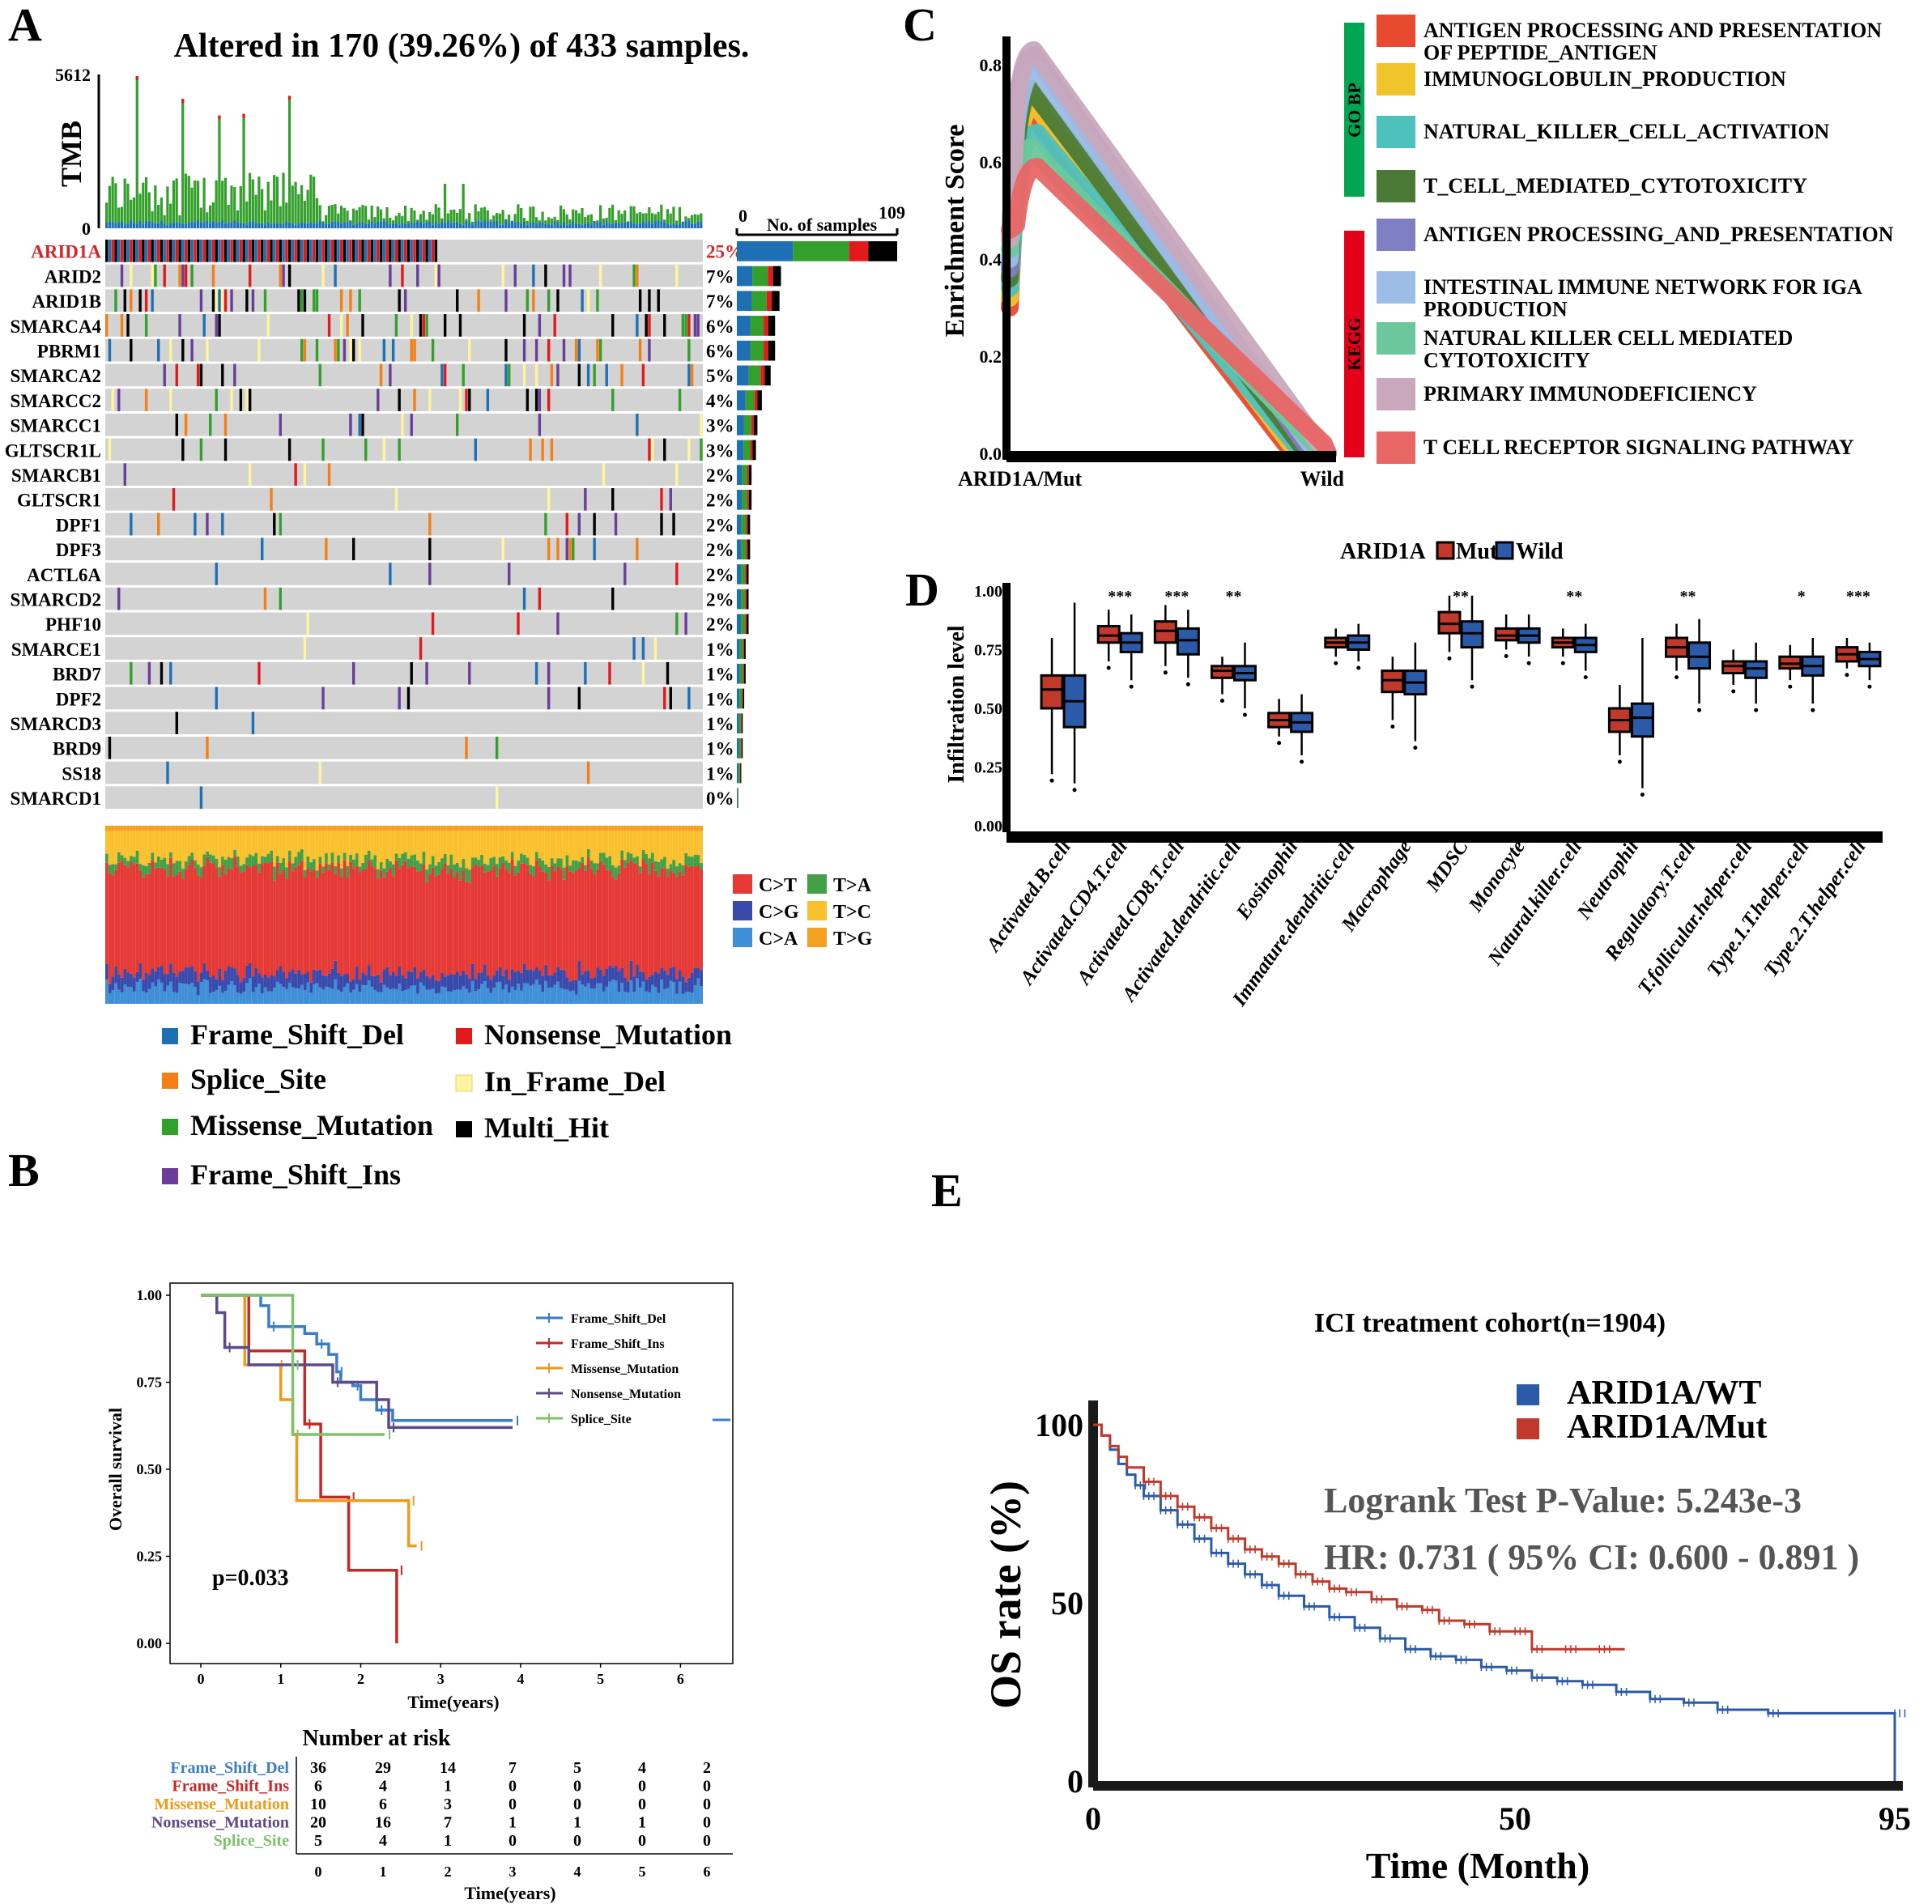 The height and width of the screenshot is (1904, 1932). What do you see at coordinates (1478, 1865) in the screenshot?
I see `km-e-xlabel: Time (Month)` at bounding box center [1478, 1865].